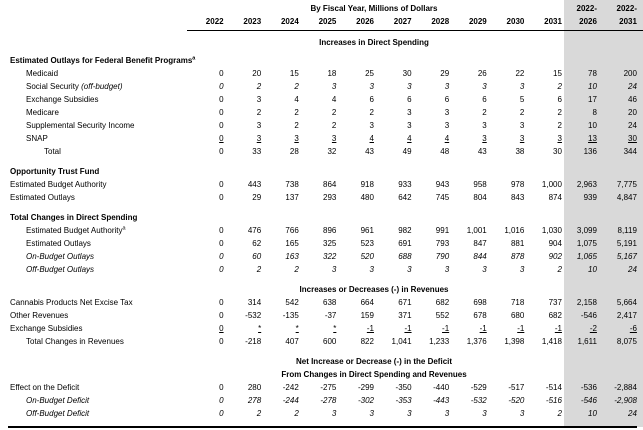 The image size is (643, 430). I want to click on cell-2023: -218, so click(253, 341).